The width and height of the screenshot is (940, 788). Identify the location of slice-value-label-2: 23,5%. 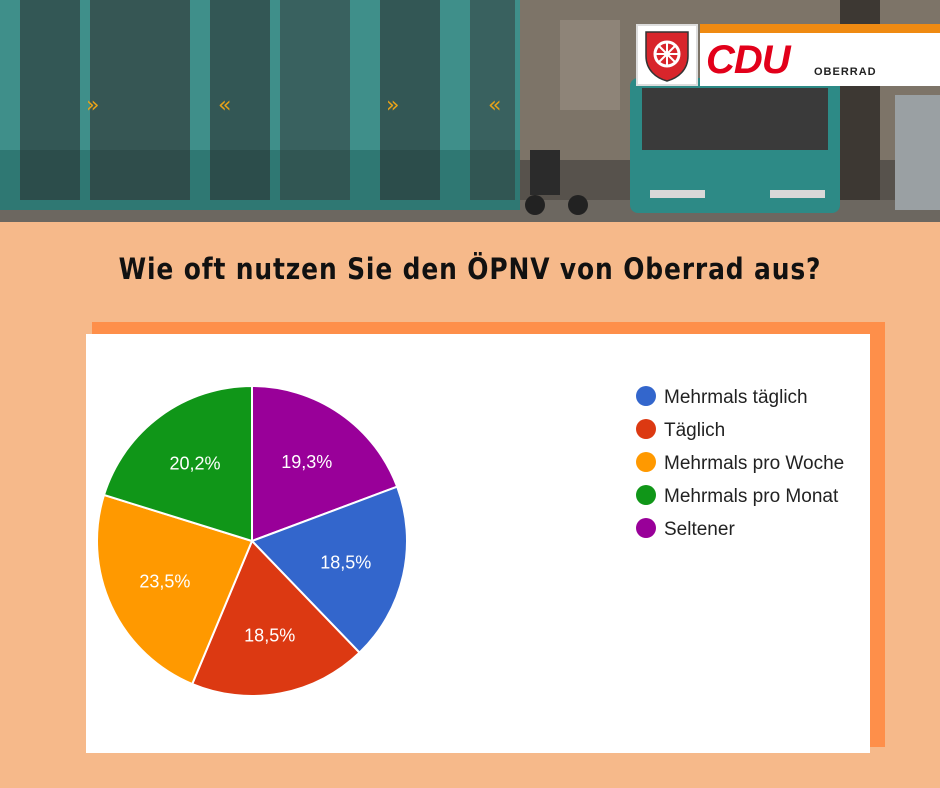
(164, 582).